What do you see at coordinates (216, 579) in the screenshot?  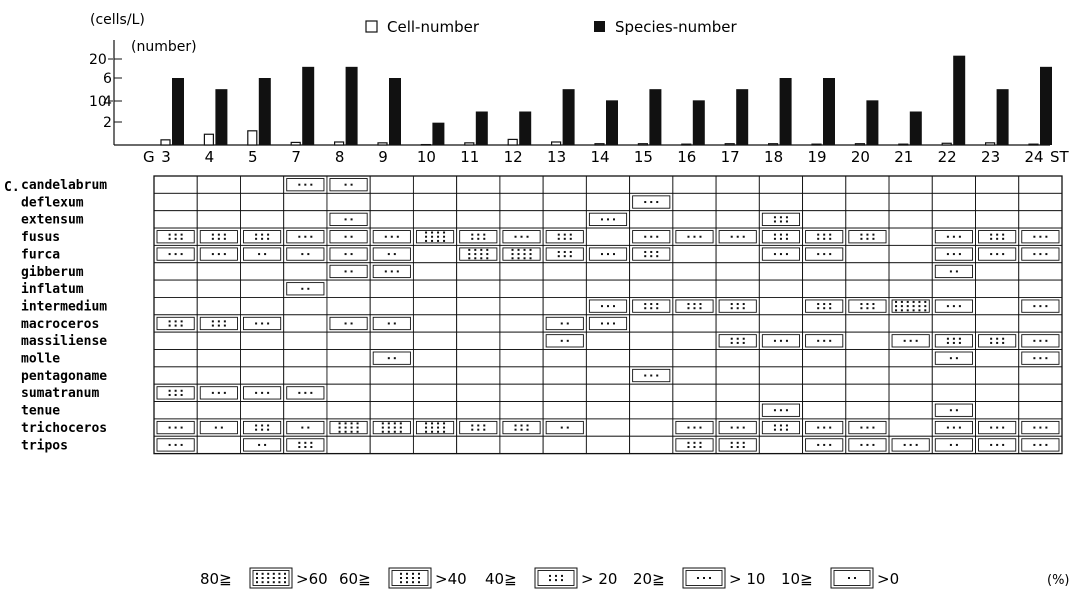 I see `legend-left-5: 80≧` at bounding box center [216, 579].